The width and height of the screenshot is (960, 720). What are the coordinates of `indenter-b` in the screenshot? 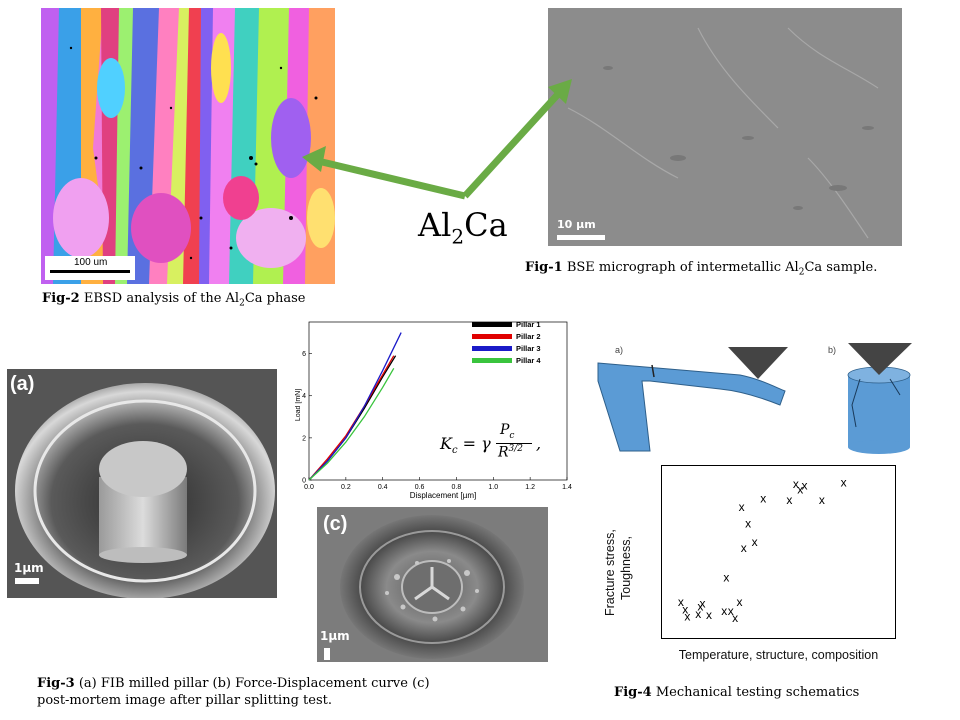 It's located at (880, 359).